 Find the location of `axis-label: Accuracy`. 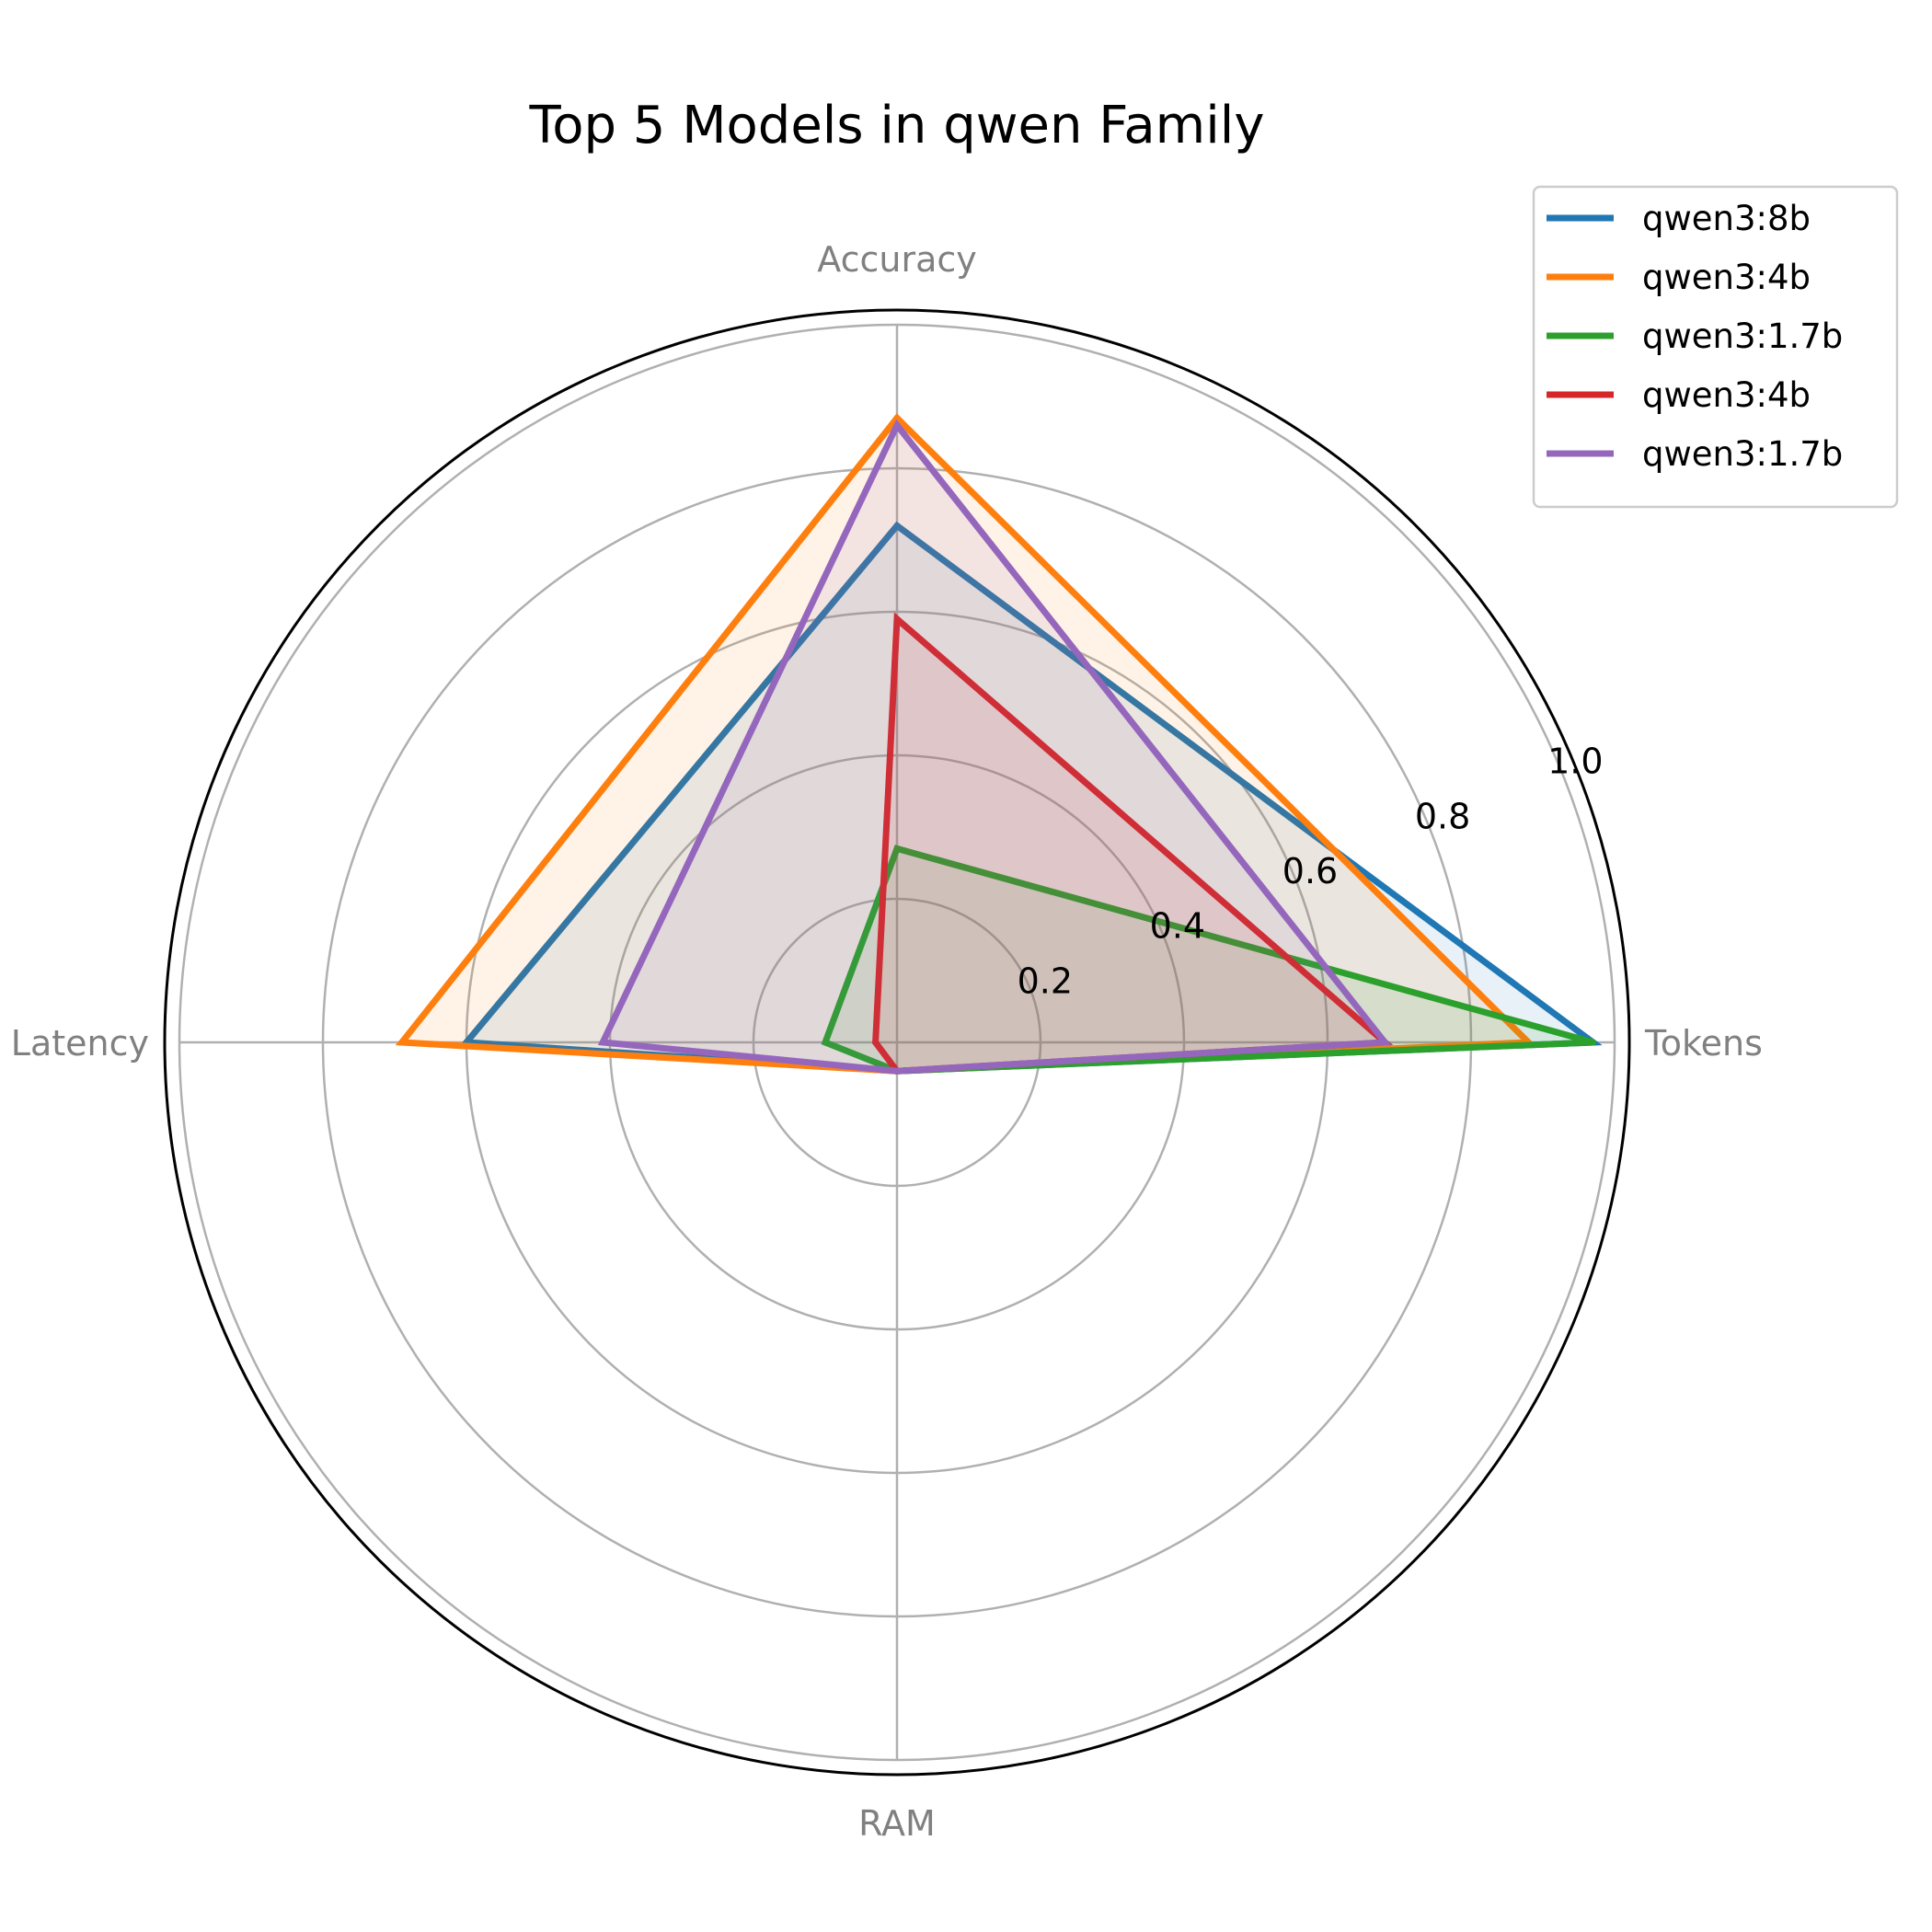

axis-label: Accuracy is located at coordinates (897, 259).